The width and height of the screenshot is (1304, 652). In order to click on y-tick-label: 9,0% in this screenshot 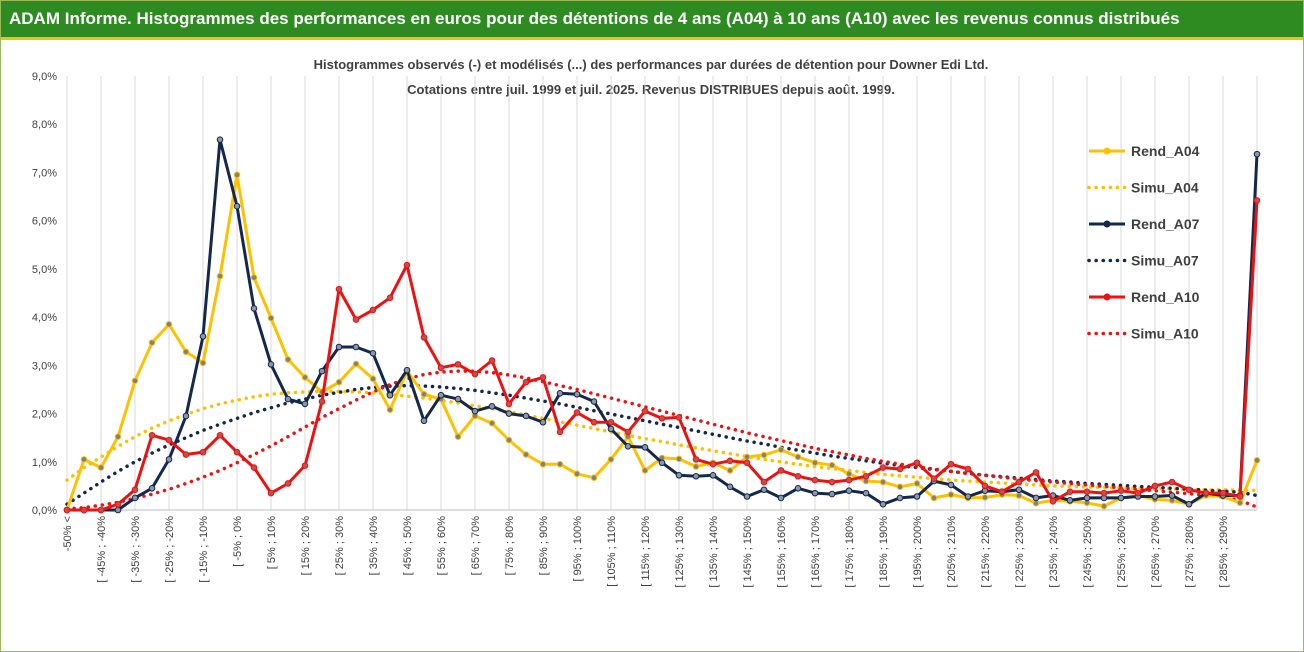, I will do `click(44, 77)`.